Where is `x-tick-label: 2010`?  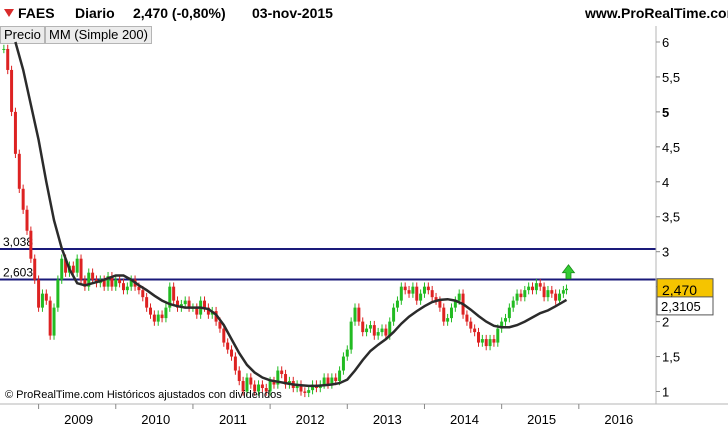 x-tick-label: 2010 is located at coordinates (155, 419).